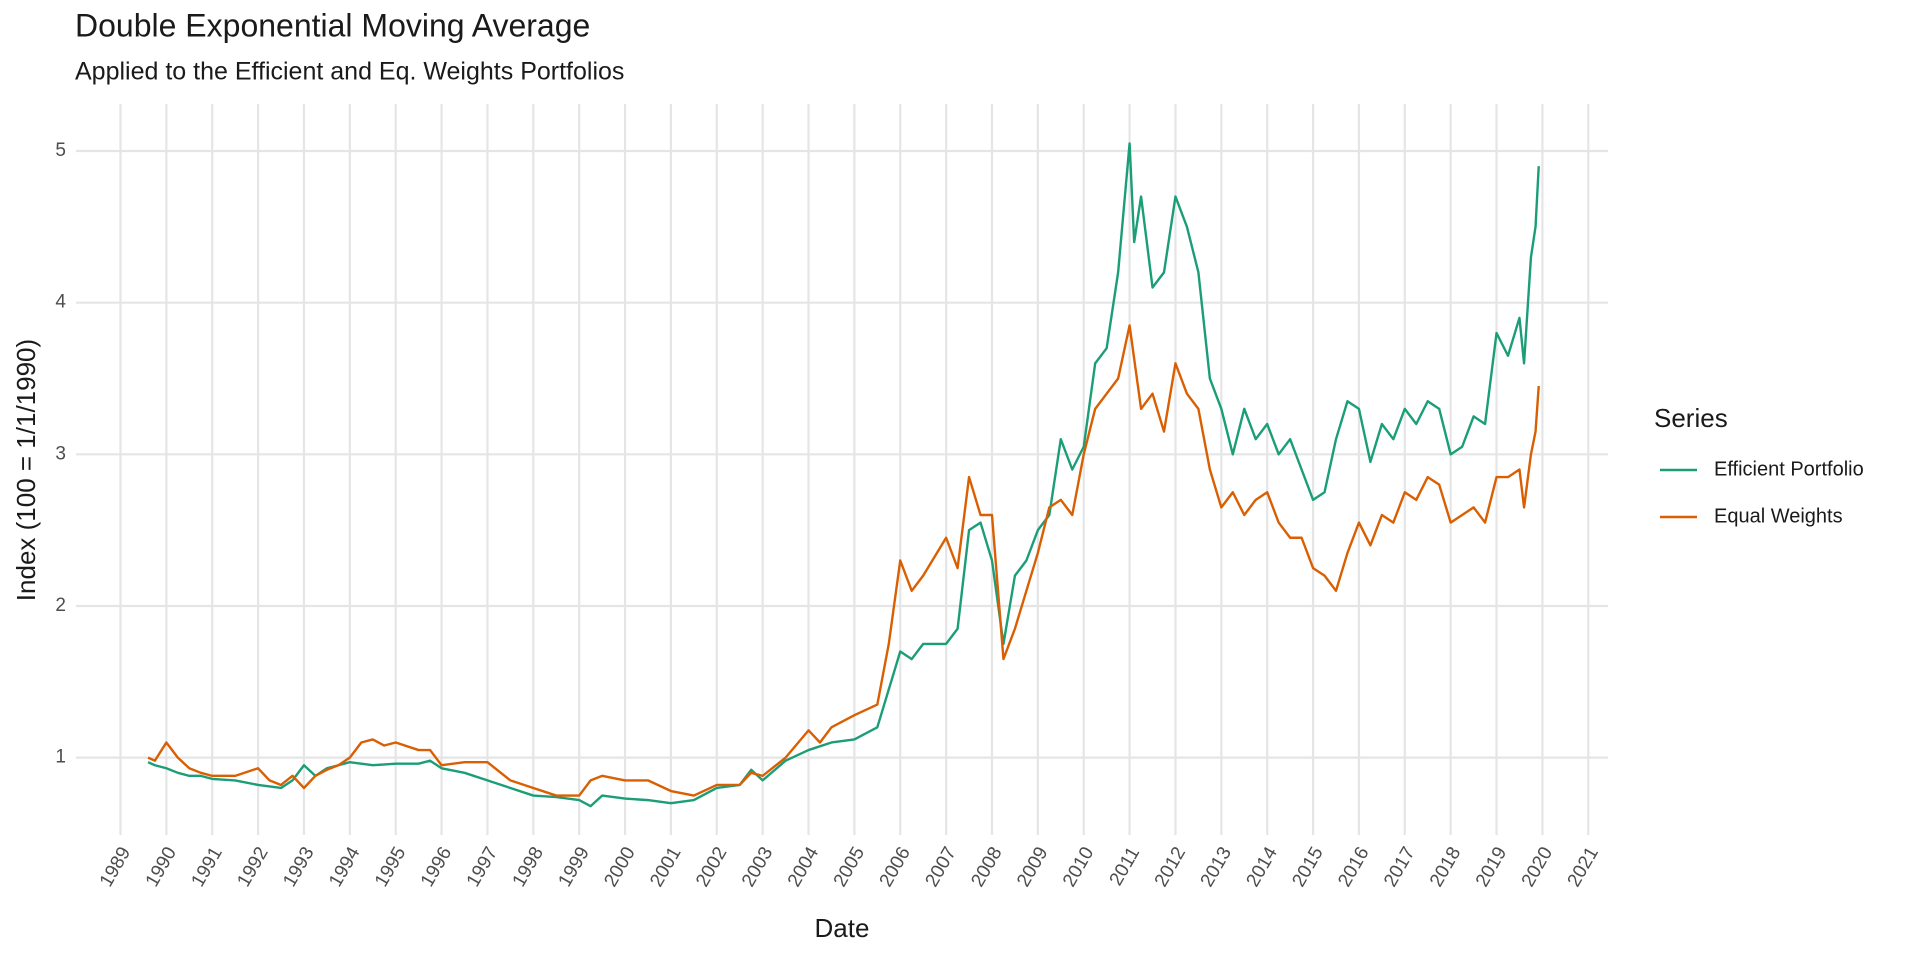 The width and height of the screenshot is (1920, 960). What do you see at coordinates (436, 867) in the screenshot?
I see `x-tick-label: 1996` at bounding box center [436, 867].